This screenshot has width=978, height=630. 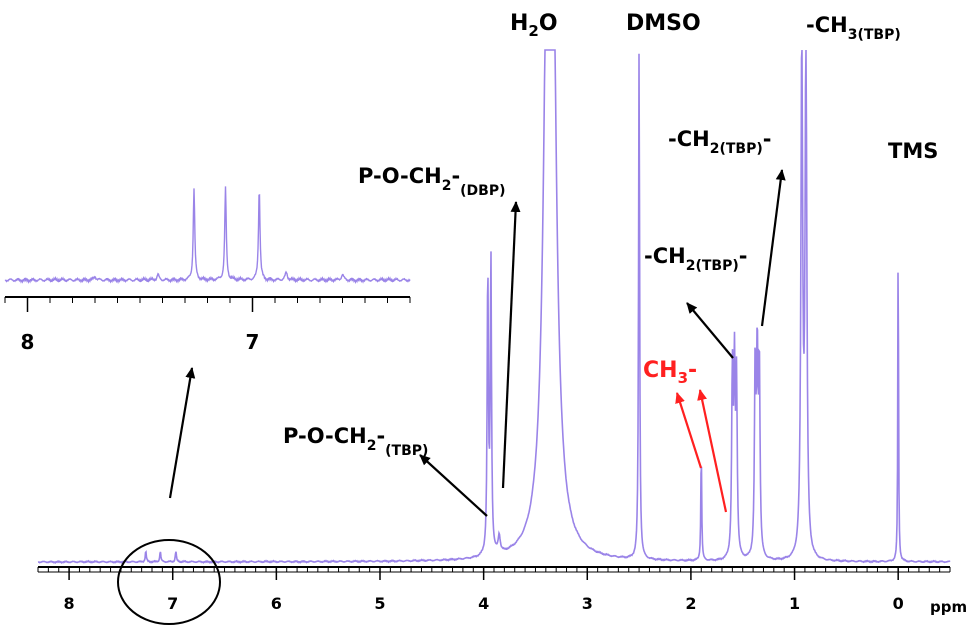 I want to click on x-tick-label: 7, so click(x=172, y=603).